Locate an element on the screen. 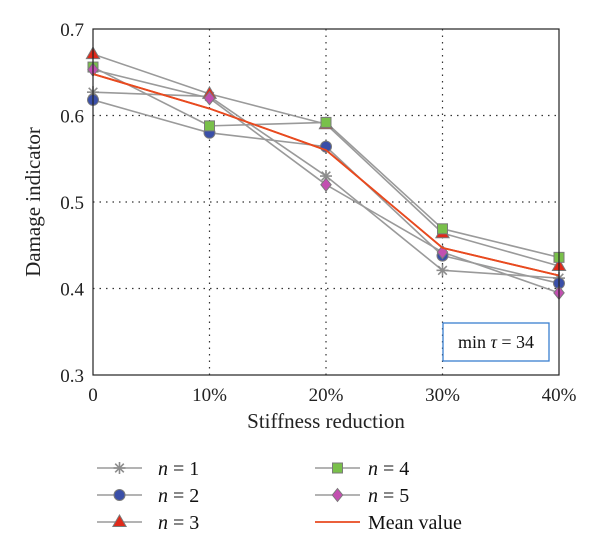  annotation-prefix: min is located at coordinates (474, 342).